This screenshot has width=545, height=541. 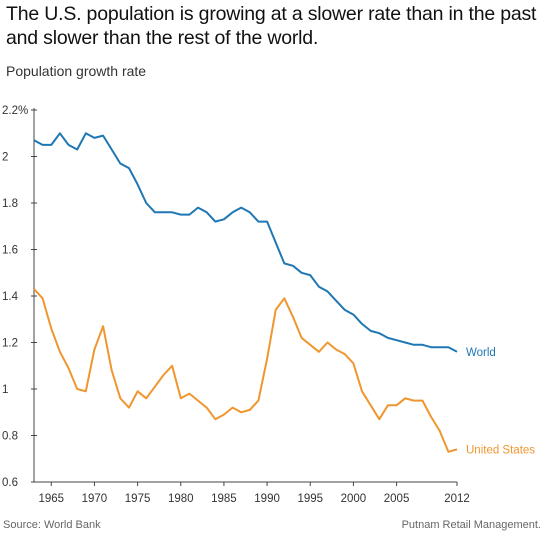 I want to click on source-note: Source: World Bank, so click(x=52, y=525).